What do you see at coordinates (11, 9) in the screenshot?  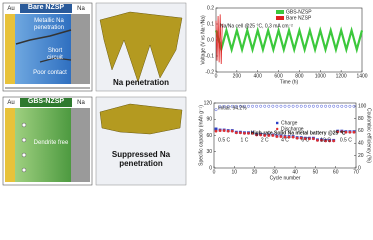 I see `electrode-label: Au` at bounding box center [11, 9].